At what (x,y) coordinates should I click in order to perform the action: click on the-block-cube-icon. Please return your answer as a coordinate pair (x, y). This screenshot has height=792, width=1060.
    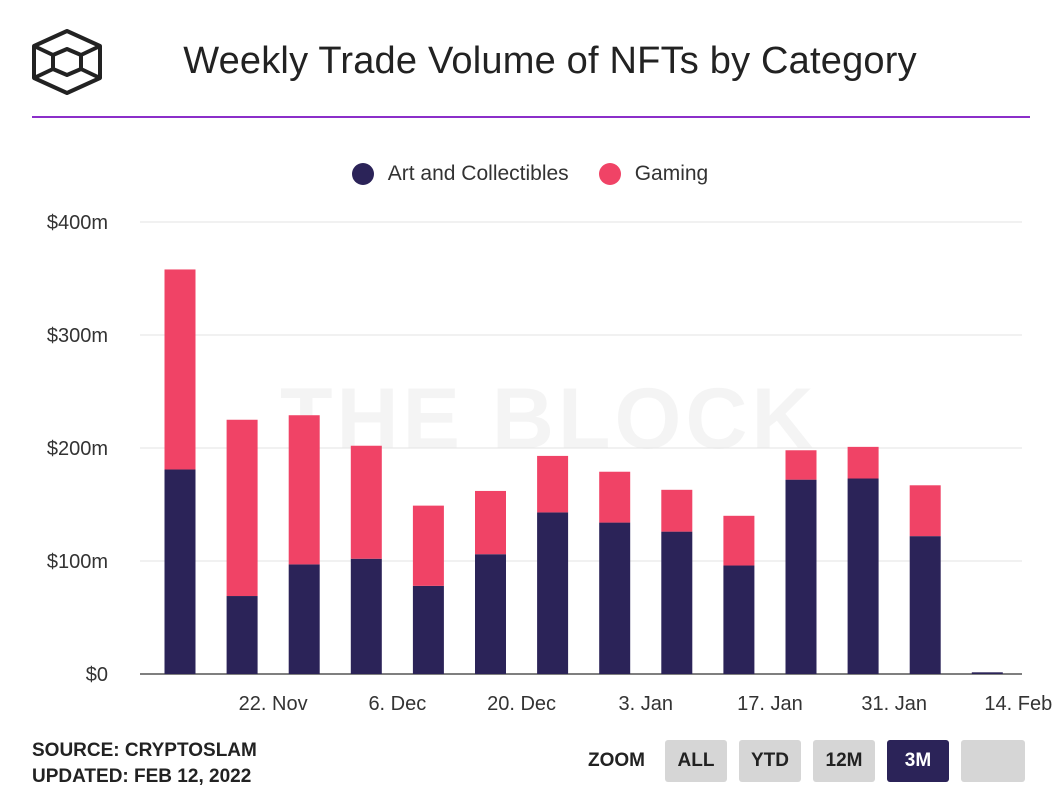
    Looking at the image, I should click on (67, 62).